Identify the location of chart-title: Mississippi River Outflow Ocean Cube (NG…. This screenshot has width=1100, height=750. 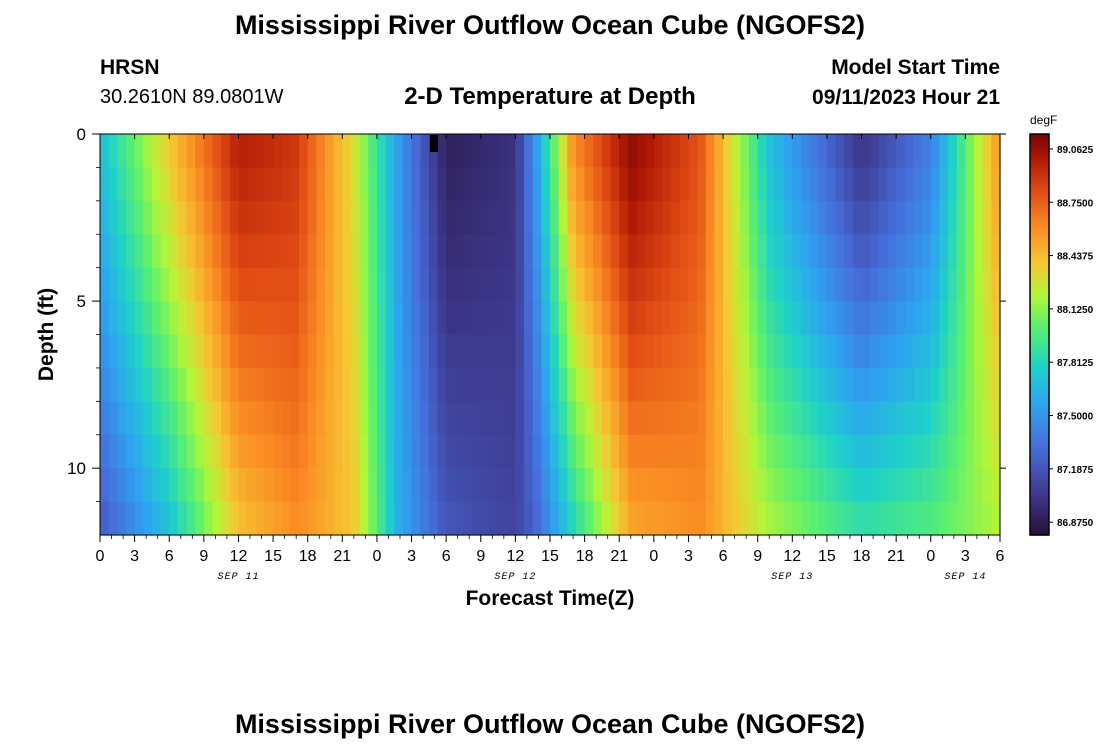
(550, 25).